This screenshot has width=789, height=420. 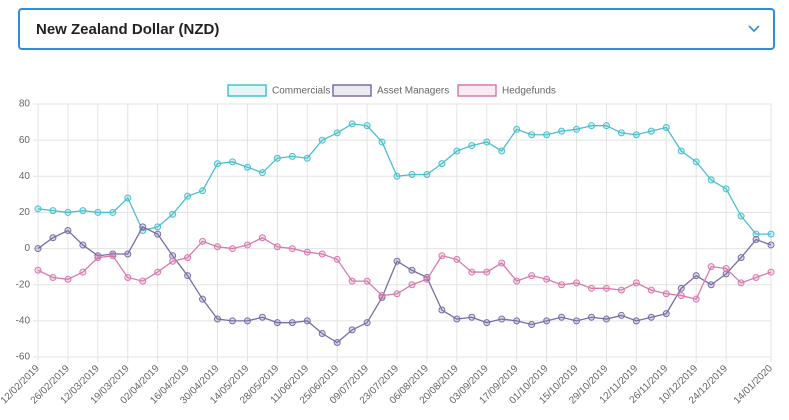 I want to click on legend-swatch, so click(x=247, y=90).